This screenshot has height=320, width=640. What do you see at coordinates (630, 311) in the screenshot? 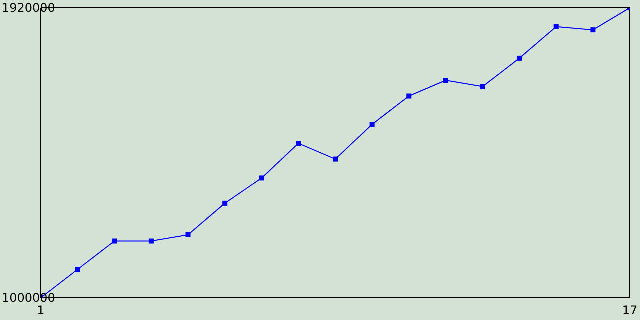
I see `x-tick-label: 17` at bounding box center [630, 311].